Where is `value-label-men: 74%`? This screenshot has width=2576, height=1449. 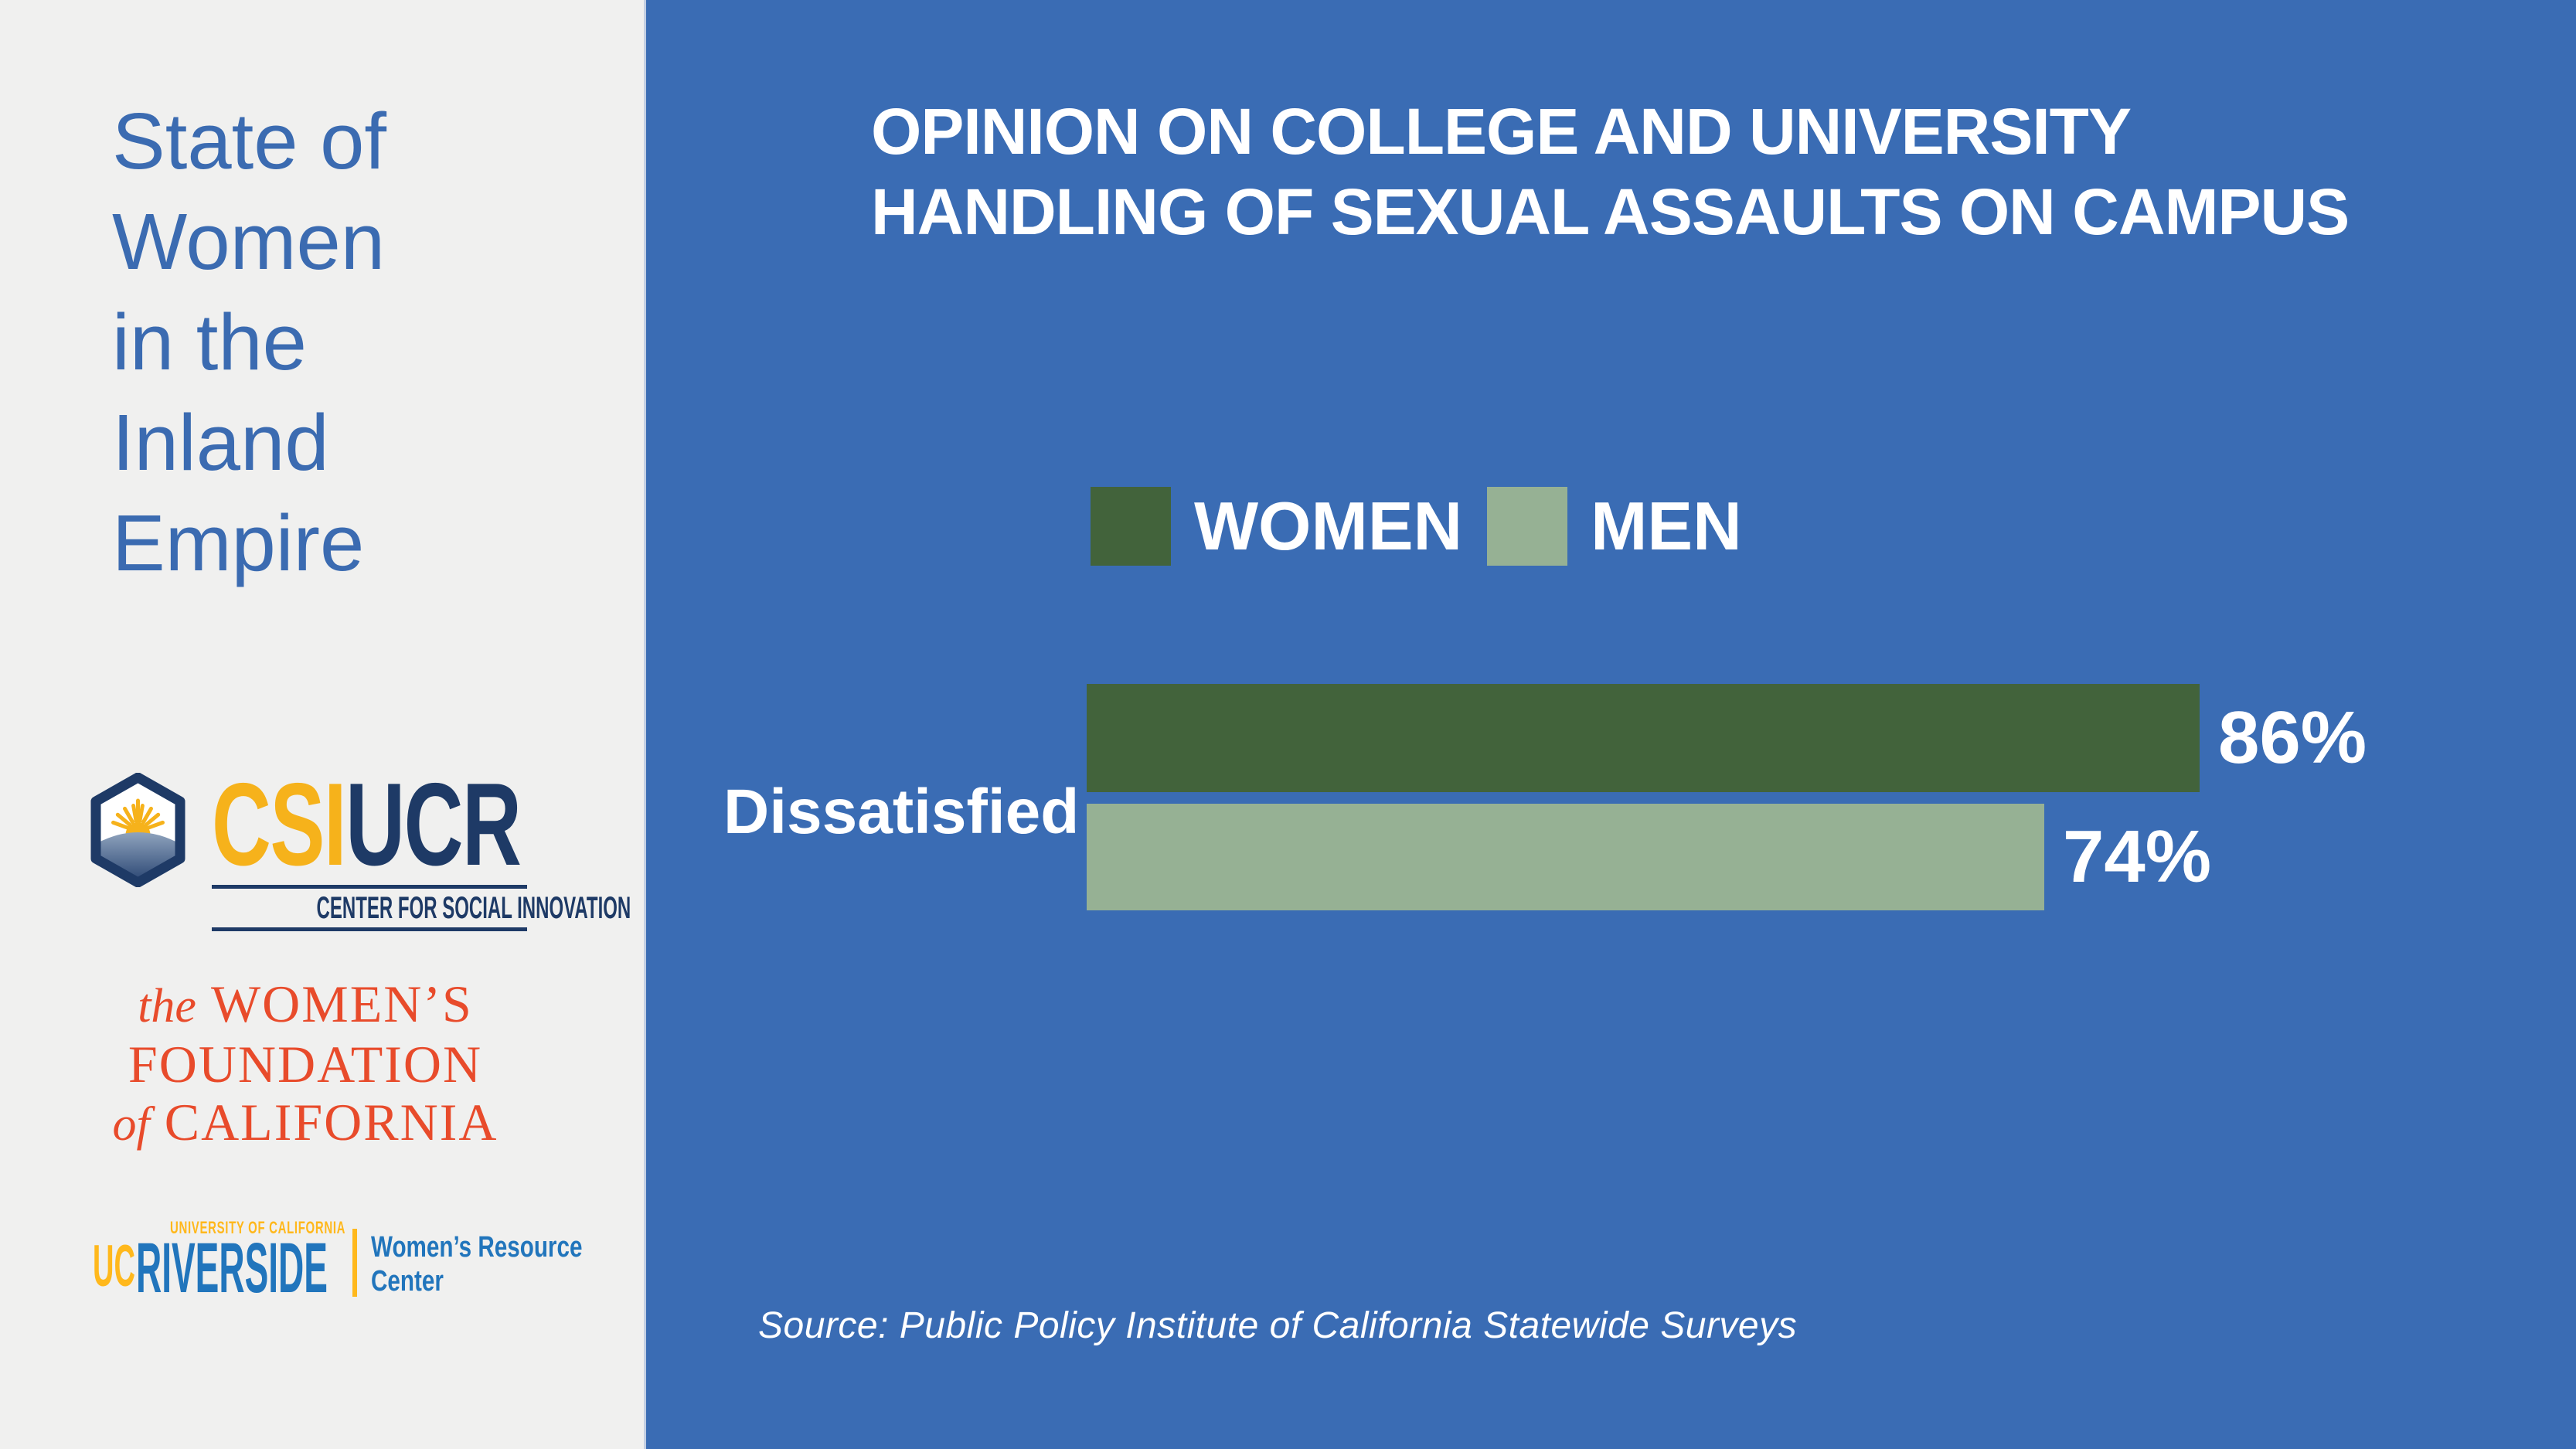 value-label-men: 74% is located at coordinates (2137, 857).